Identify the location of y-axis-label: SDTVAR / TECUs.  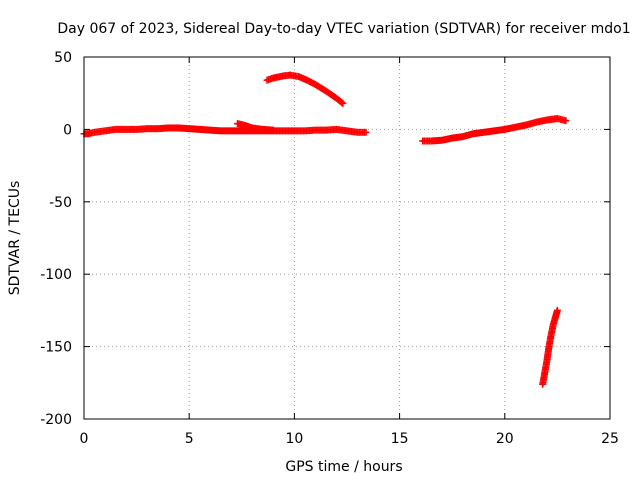
(15, 238).